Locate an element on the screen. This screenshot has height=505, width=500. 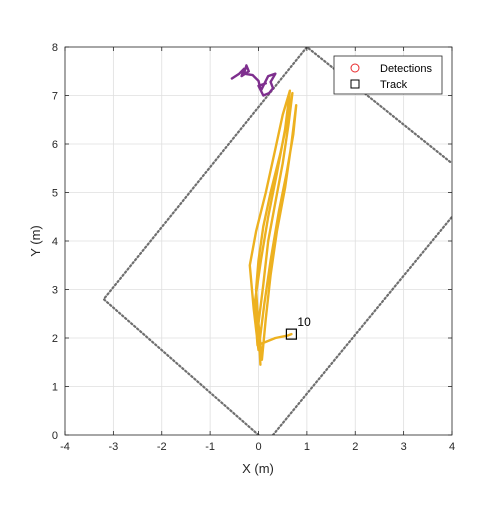
x-tick-label-7: 3 is located at coordinates (404, 447).